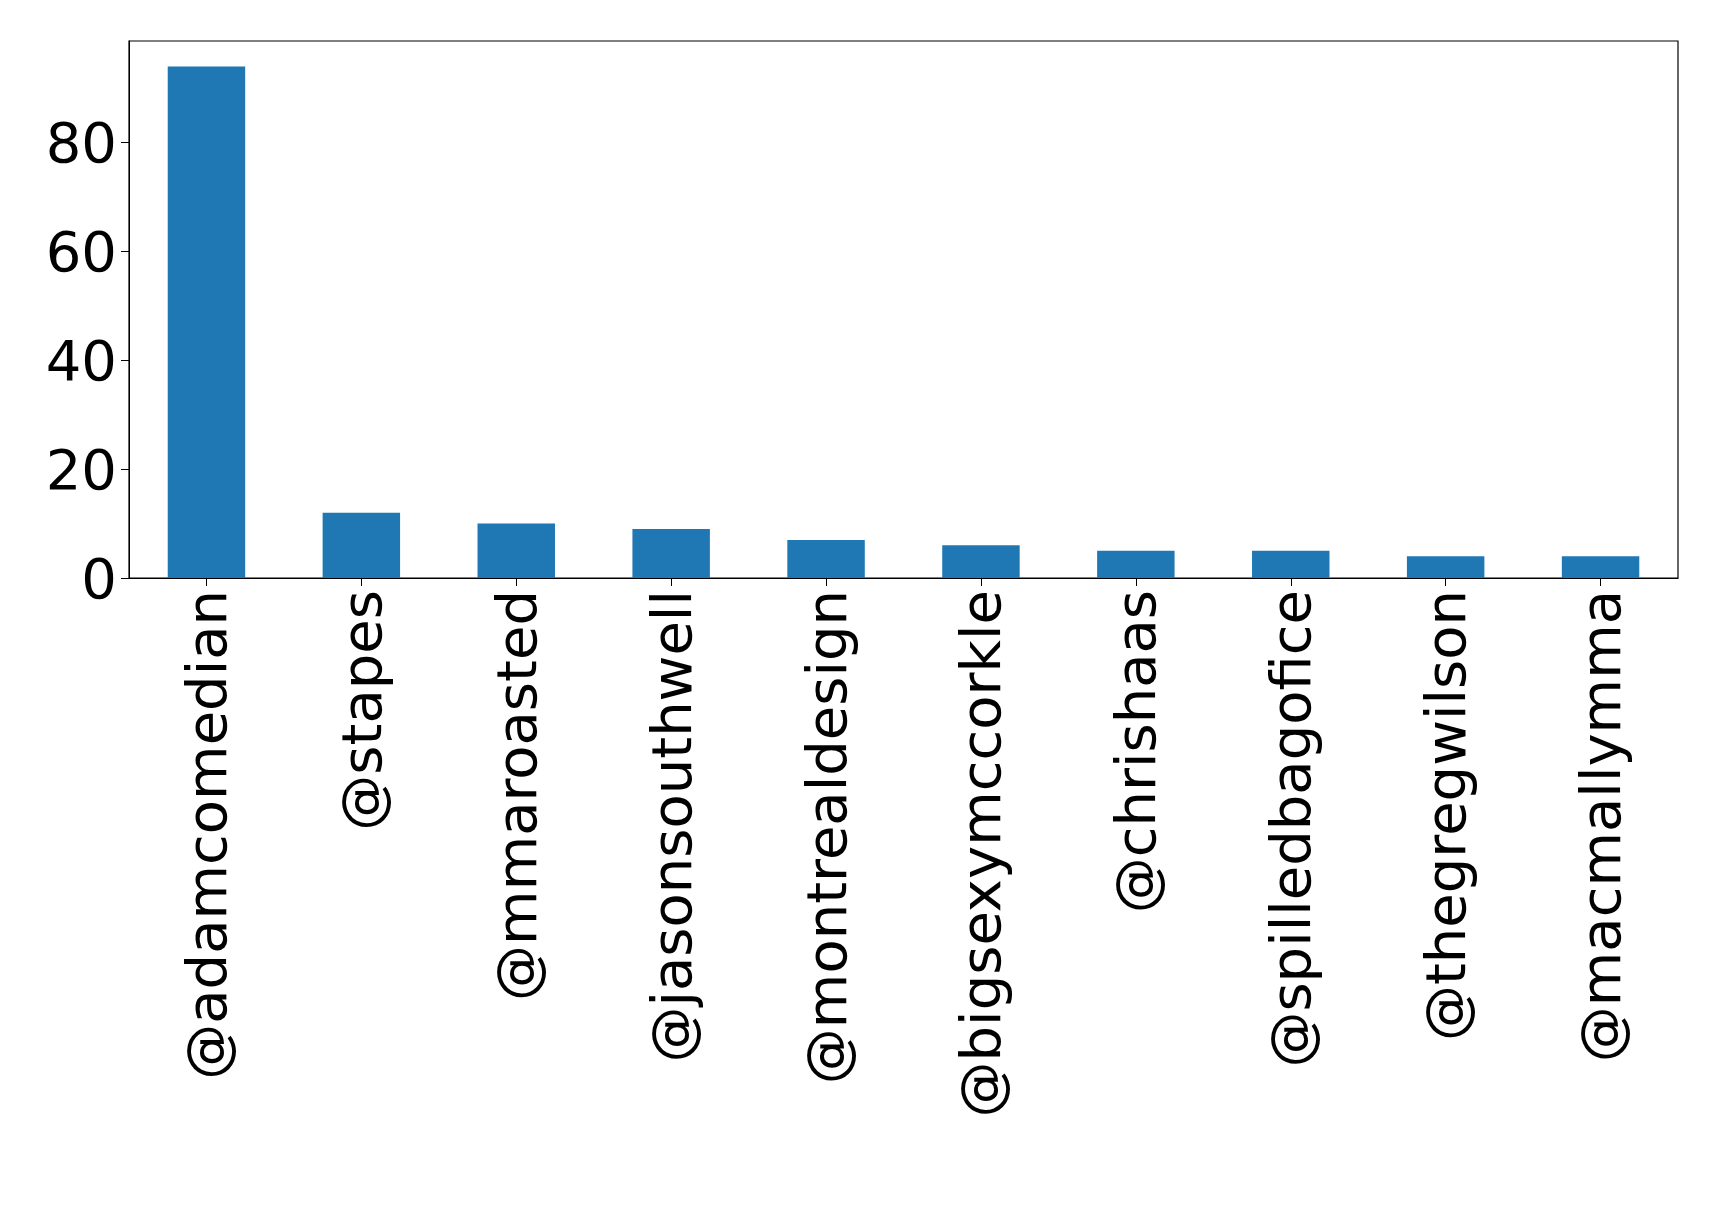 The image size is (1719, 1217). What do you see at coordinates (81, 360) in the screenshot?
I see `y-tick-label: 40` at bounding box center [81, 360].